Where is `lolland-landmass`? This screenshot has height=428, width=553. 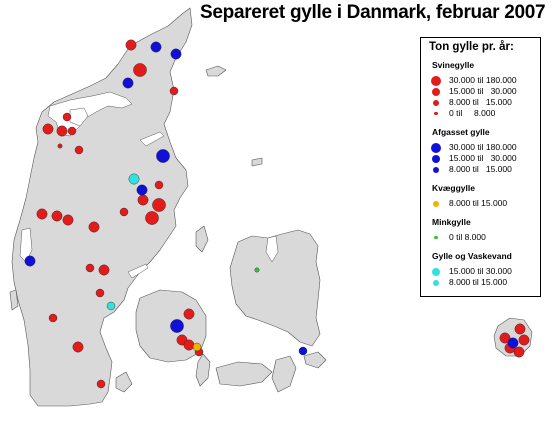
lolland-landmass is located at coordinates (244, 374).